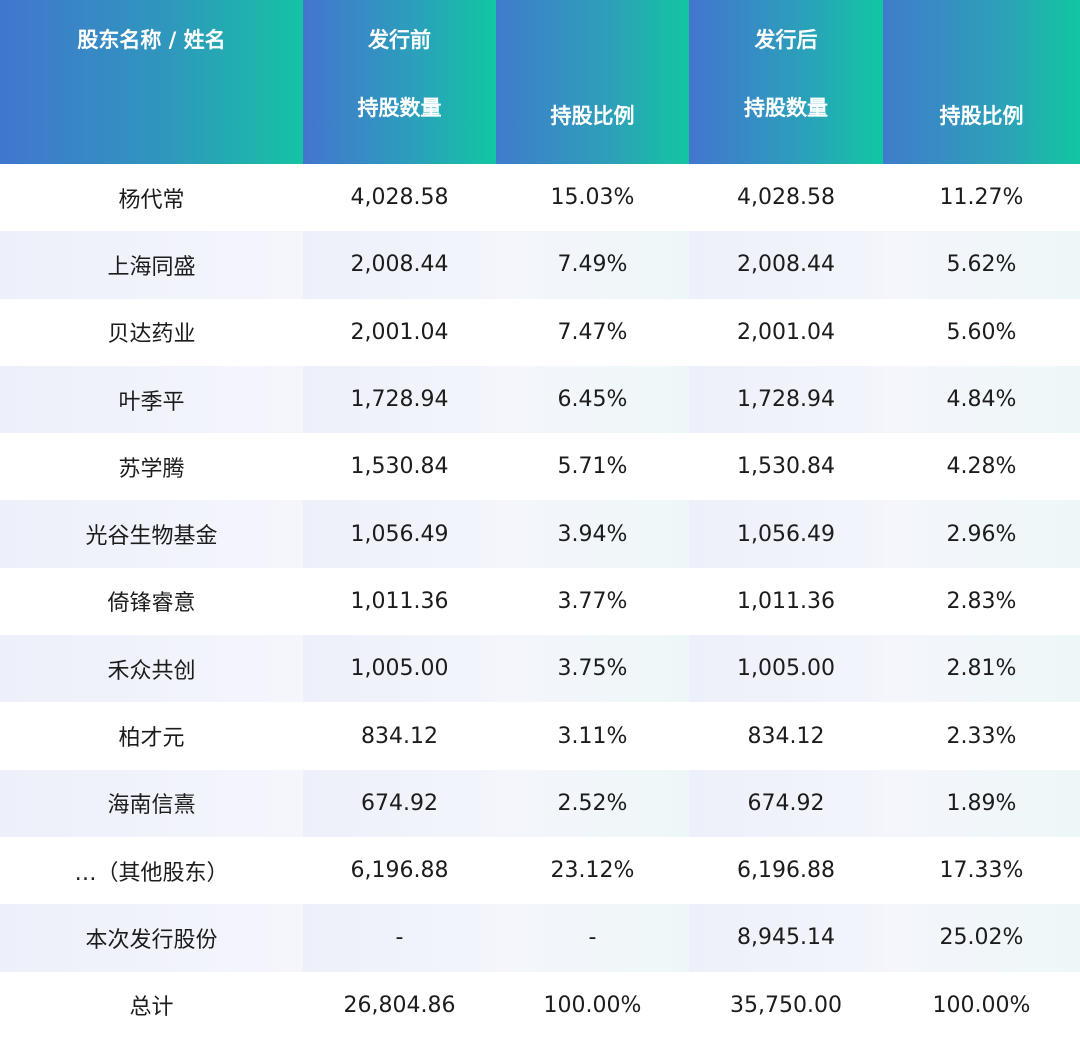 The width and height of the screenshot is (1080, 1039). Describe the element at coordinates (786, 1005) in the screenshot. I see `after-shares-cell: 35,750.00` at that location.